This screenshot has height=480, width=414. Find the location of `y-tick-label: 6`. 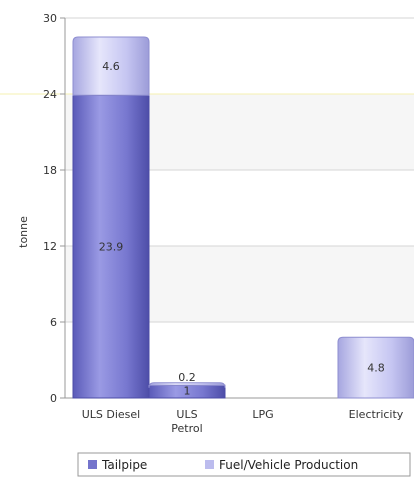

y-tick-label: 6 is located at coordinates (53, 322).